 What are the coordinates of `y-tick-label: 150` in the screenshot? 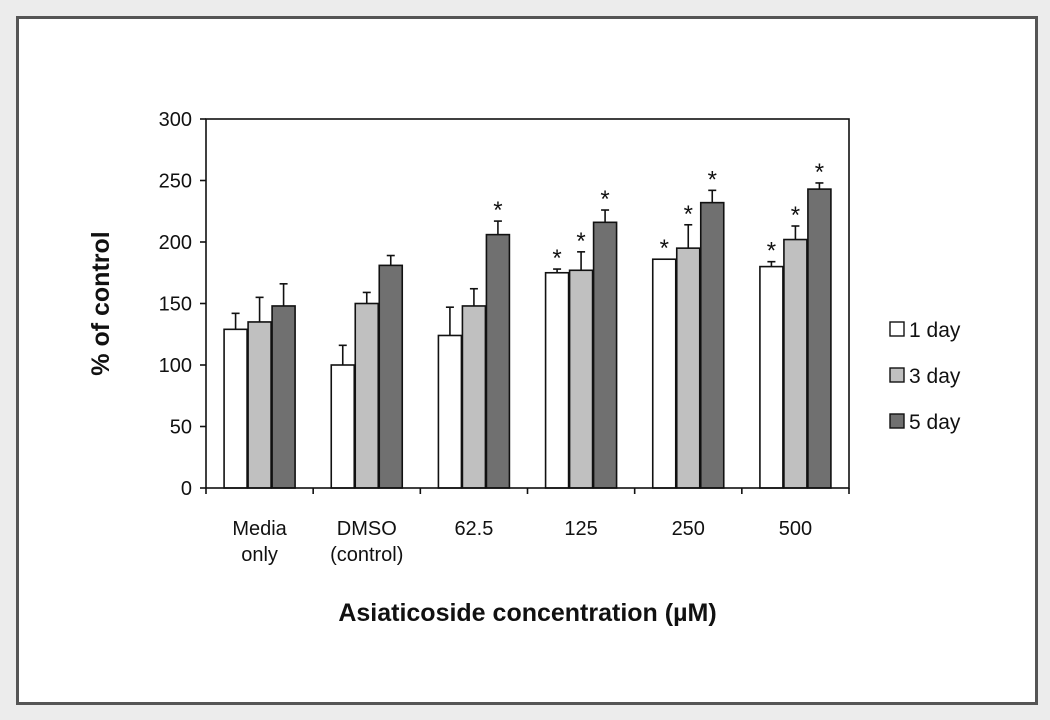 It's located at (175, 305).